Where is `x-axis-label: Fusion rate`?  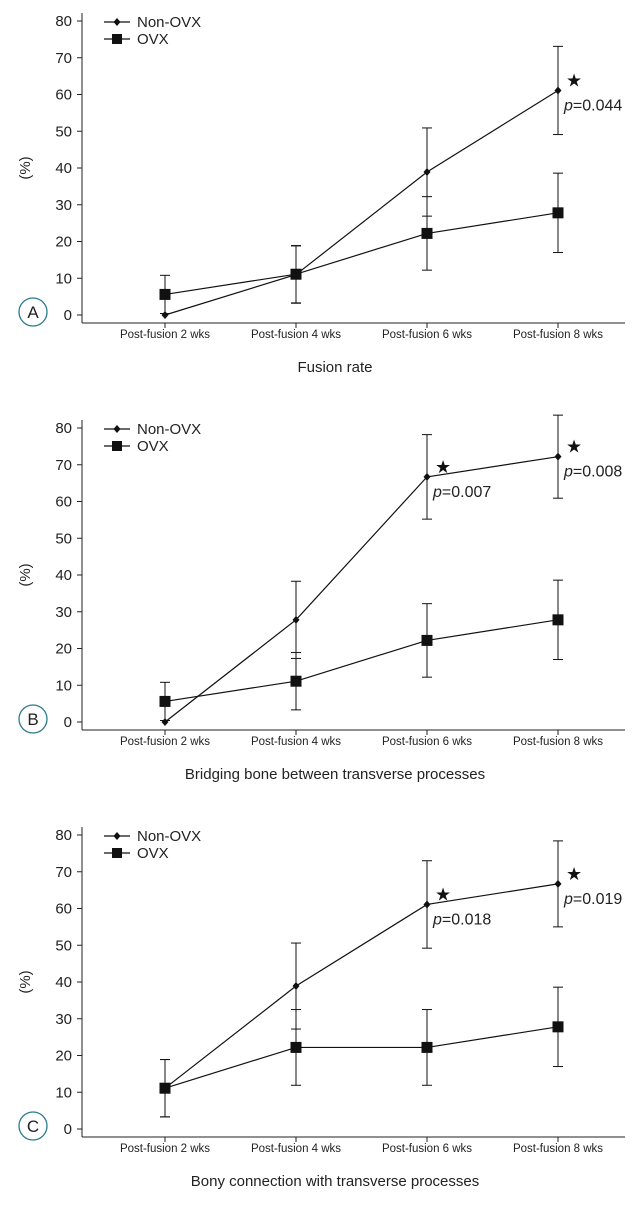 x-axis-label: Fusion rate is located at coordinates (334, 367).